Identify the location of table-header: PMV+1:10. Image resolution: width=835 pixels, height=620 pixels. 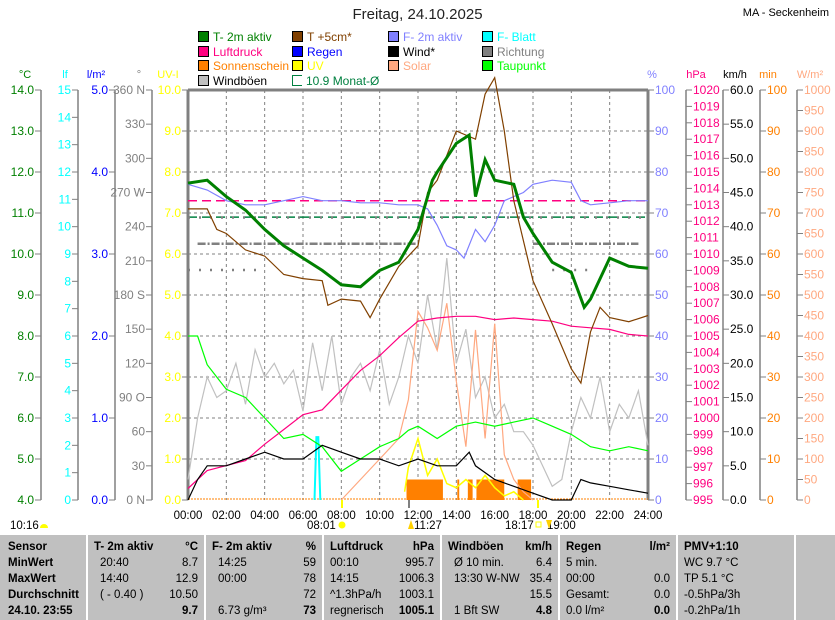
(711, 547).